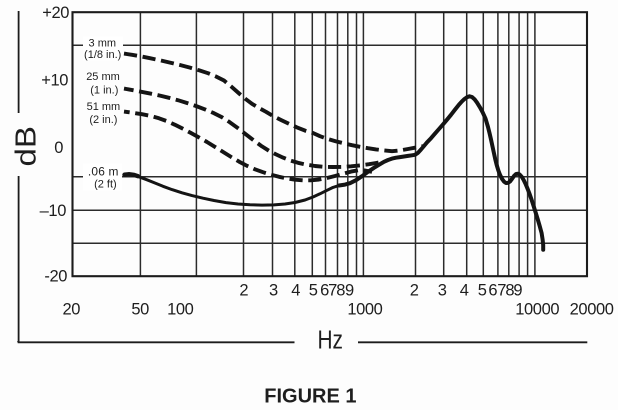 The height and width of the screenshot is (415, 618). Describe the element at coordinates (27, 146) in the screenshot. I see `svg-text: dB` at that location.